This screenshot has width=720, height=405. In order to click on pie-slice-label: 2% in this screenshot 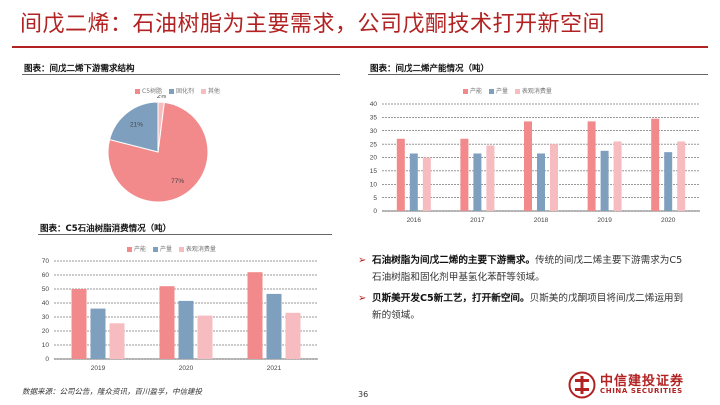, I will do `click(162, 97)`.